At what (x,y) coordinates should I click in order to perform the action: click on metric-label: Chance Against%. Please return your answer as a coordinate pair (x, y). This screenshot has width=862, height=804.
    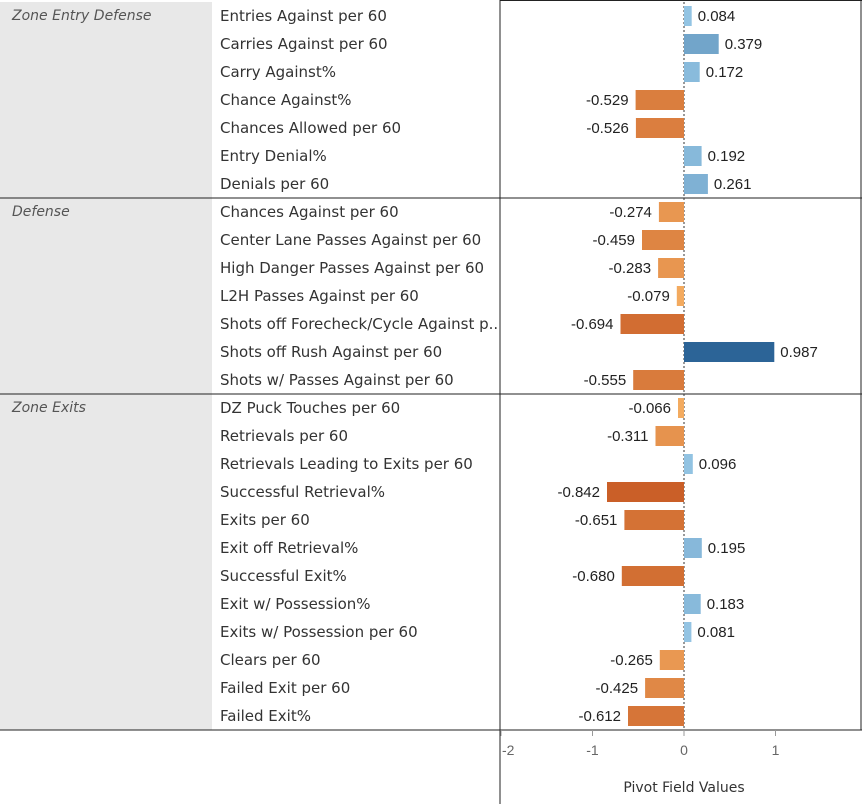
    Looking at the image, I should click on (286, 100).